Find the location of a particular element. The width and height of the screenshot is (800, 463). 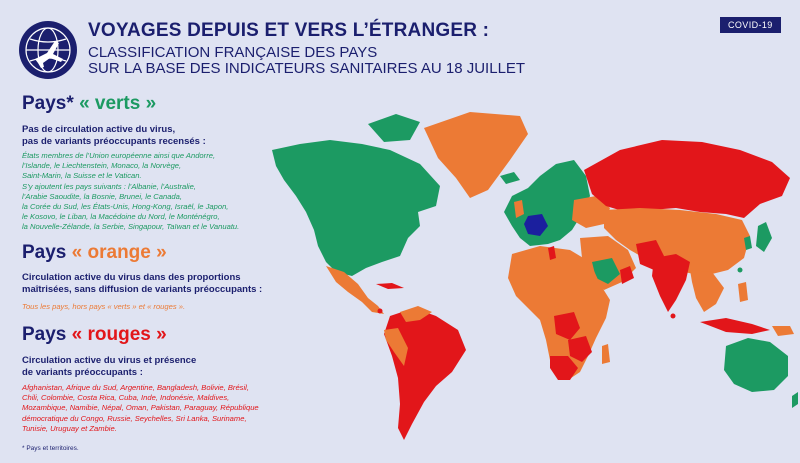

oman is located at coordinates (627, 275).